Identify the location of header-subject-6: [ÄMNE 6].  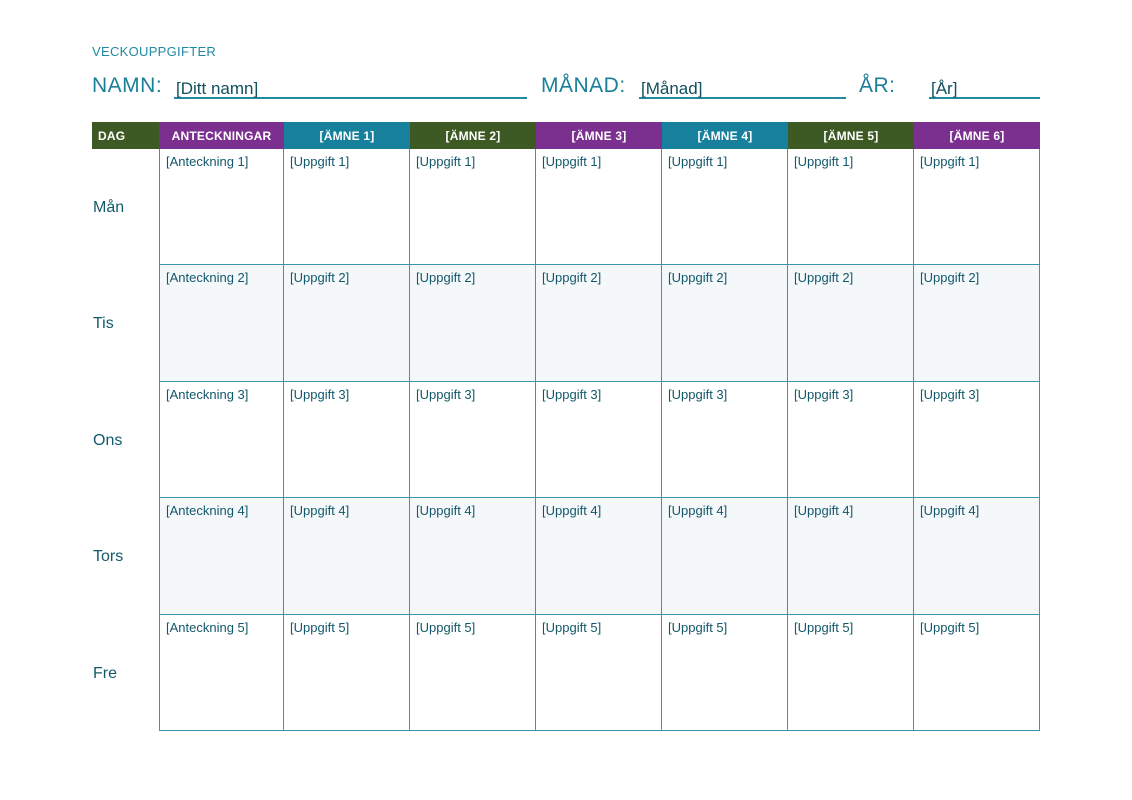
(977, 135).